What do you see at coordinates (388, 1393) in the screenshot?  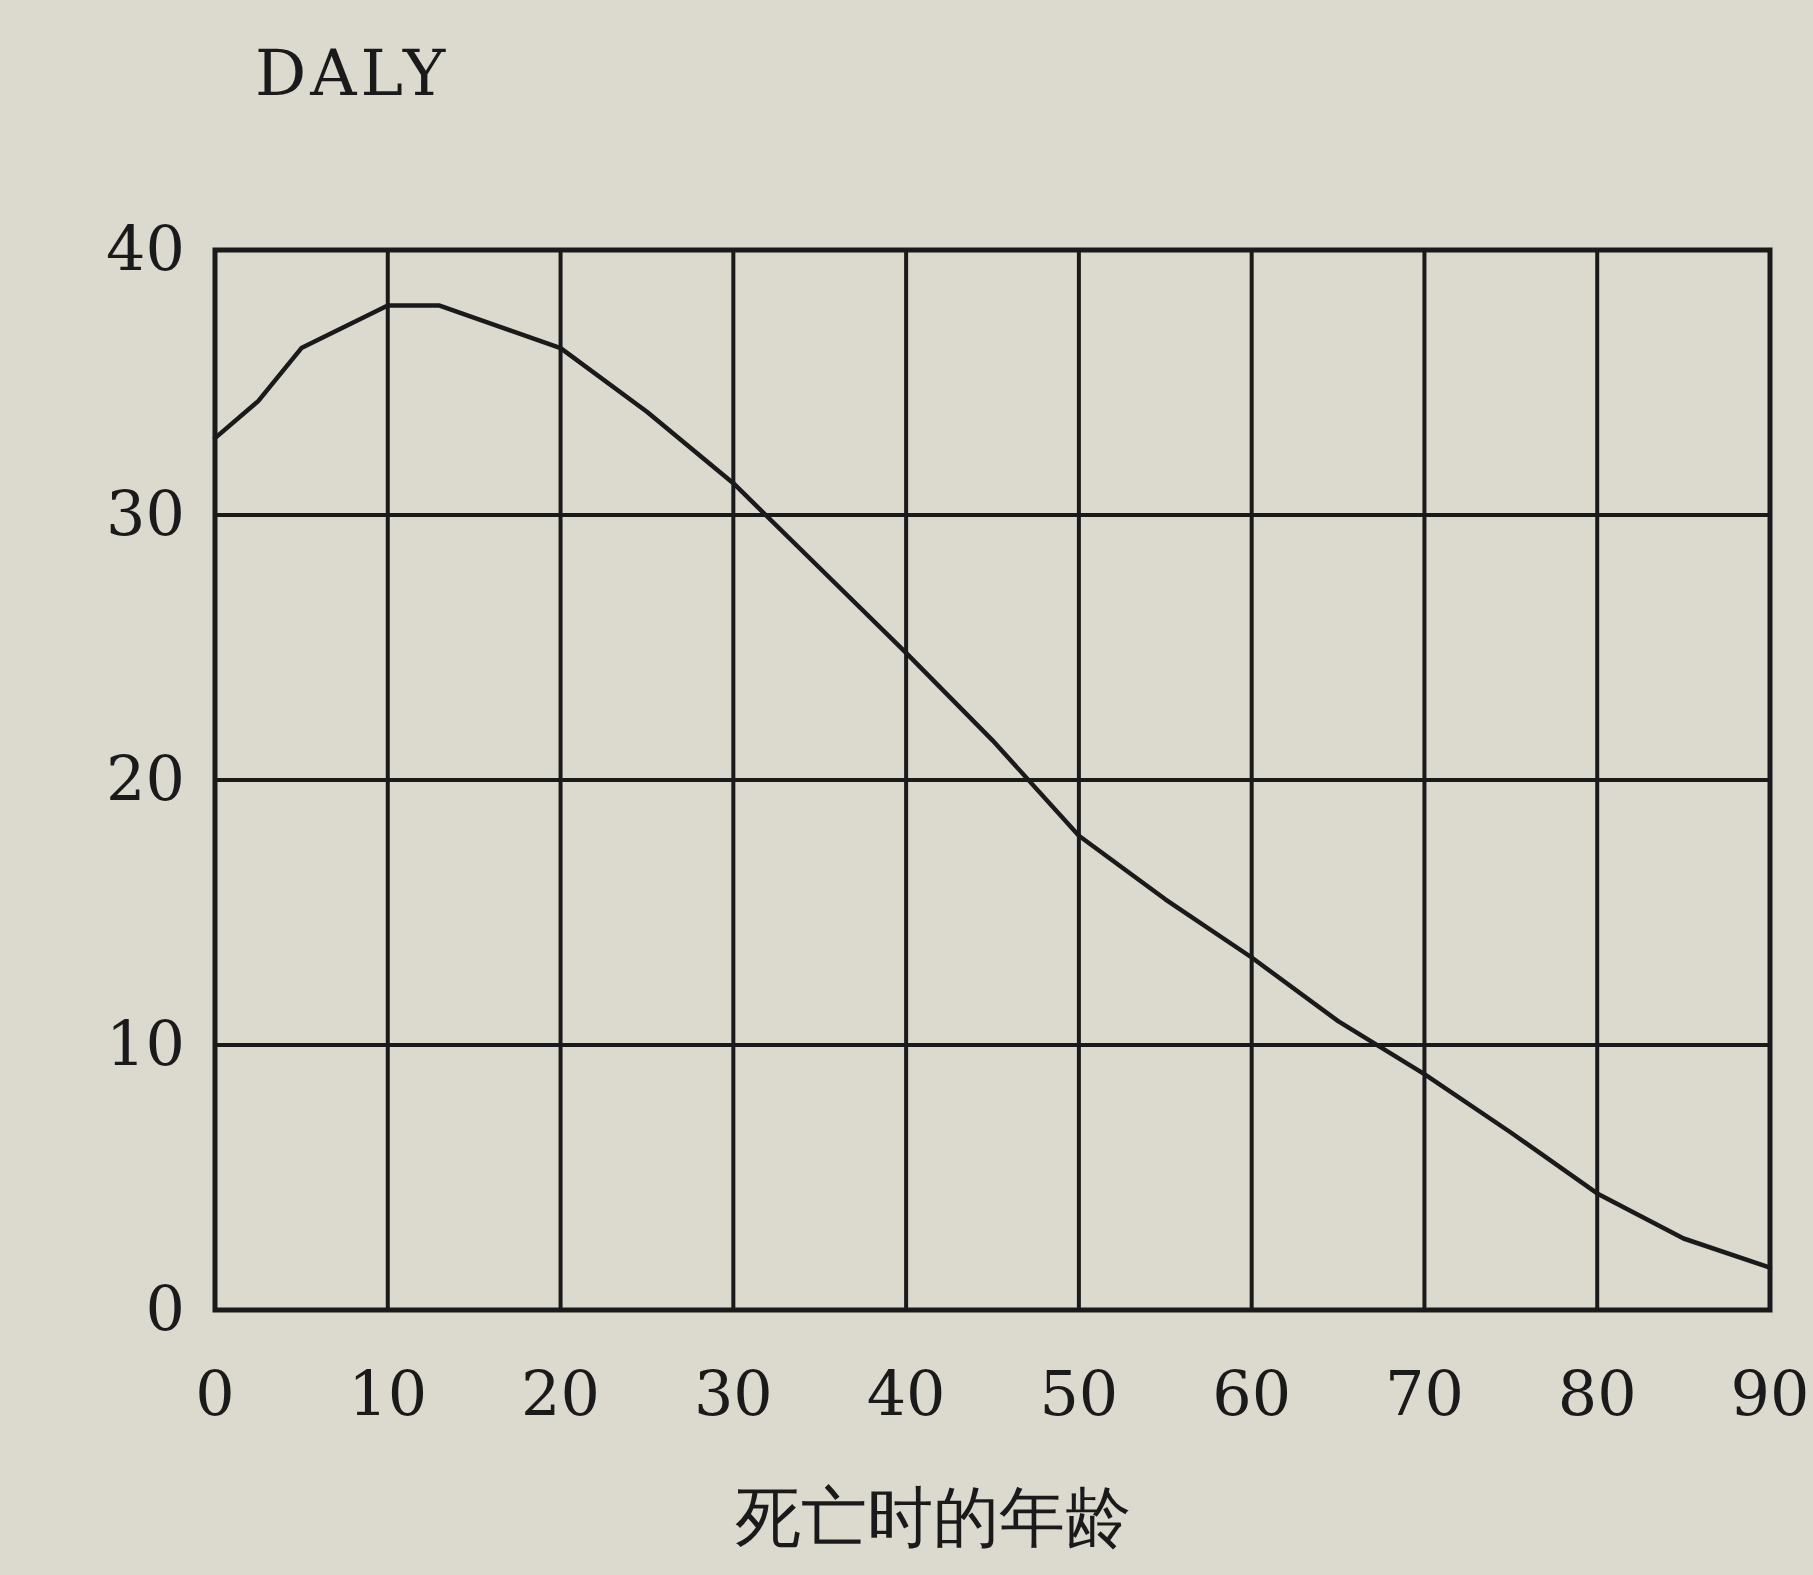 I see `x-tick-label: 10` at bounding box center [388, 1393].